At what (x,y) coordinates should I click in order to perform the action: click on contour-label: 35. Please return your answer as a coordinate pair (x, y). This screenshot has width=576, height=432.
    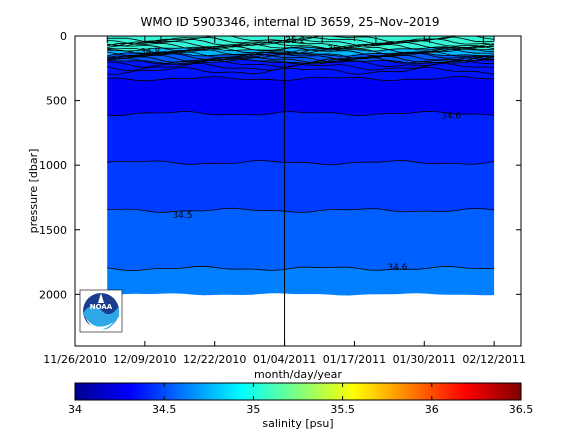
    Looking at the image, I should click on (332, 49).